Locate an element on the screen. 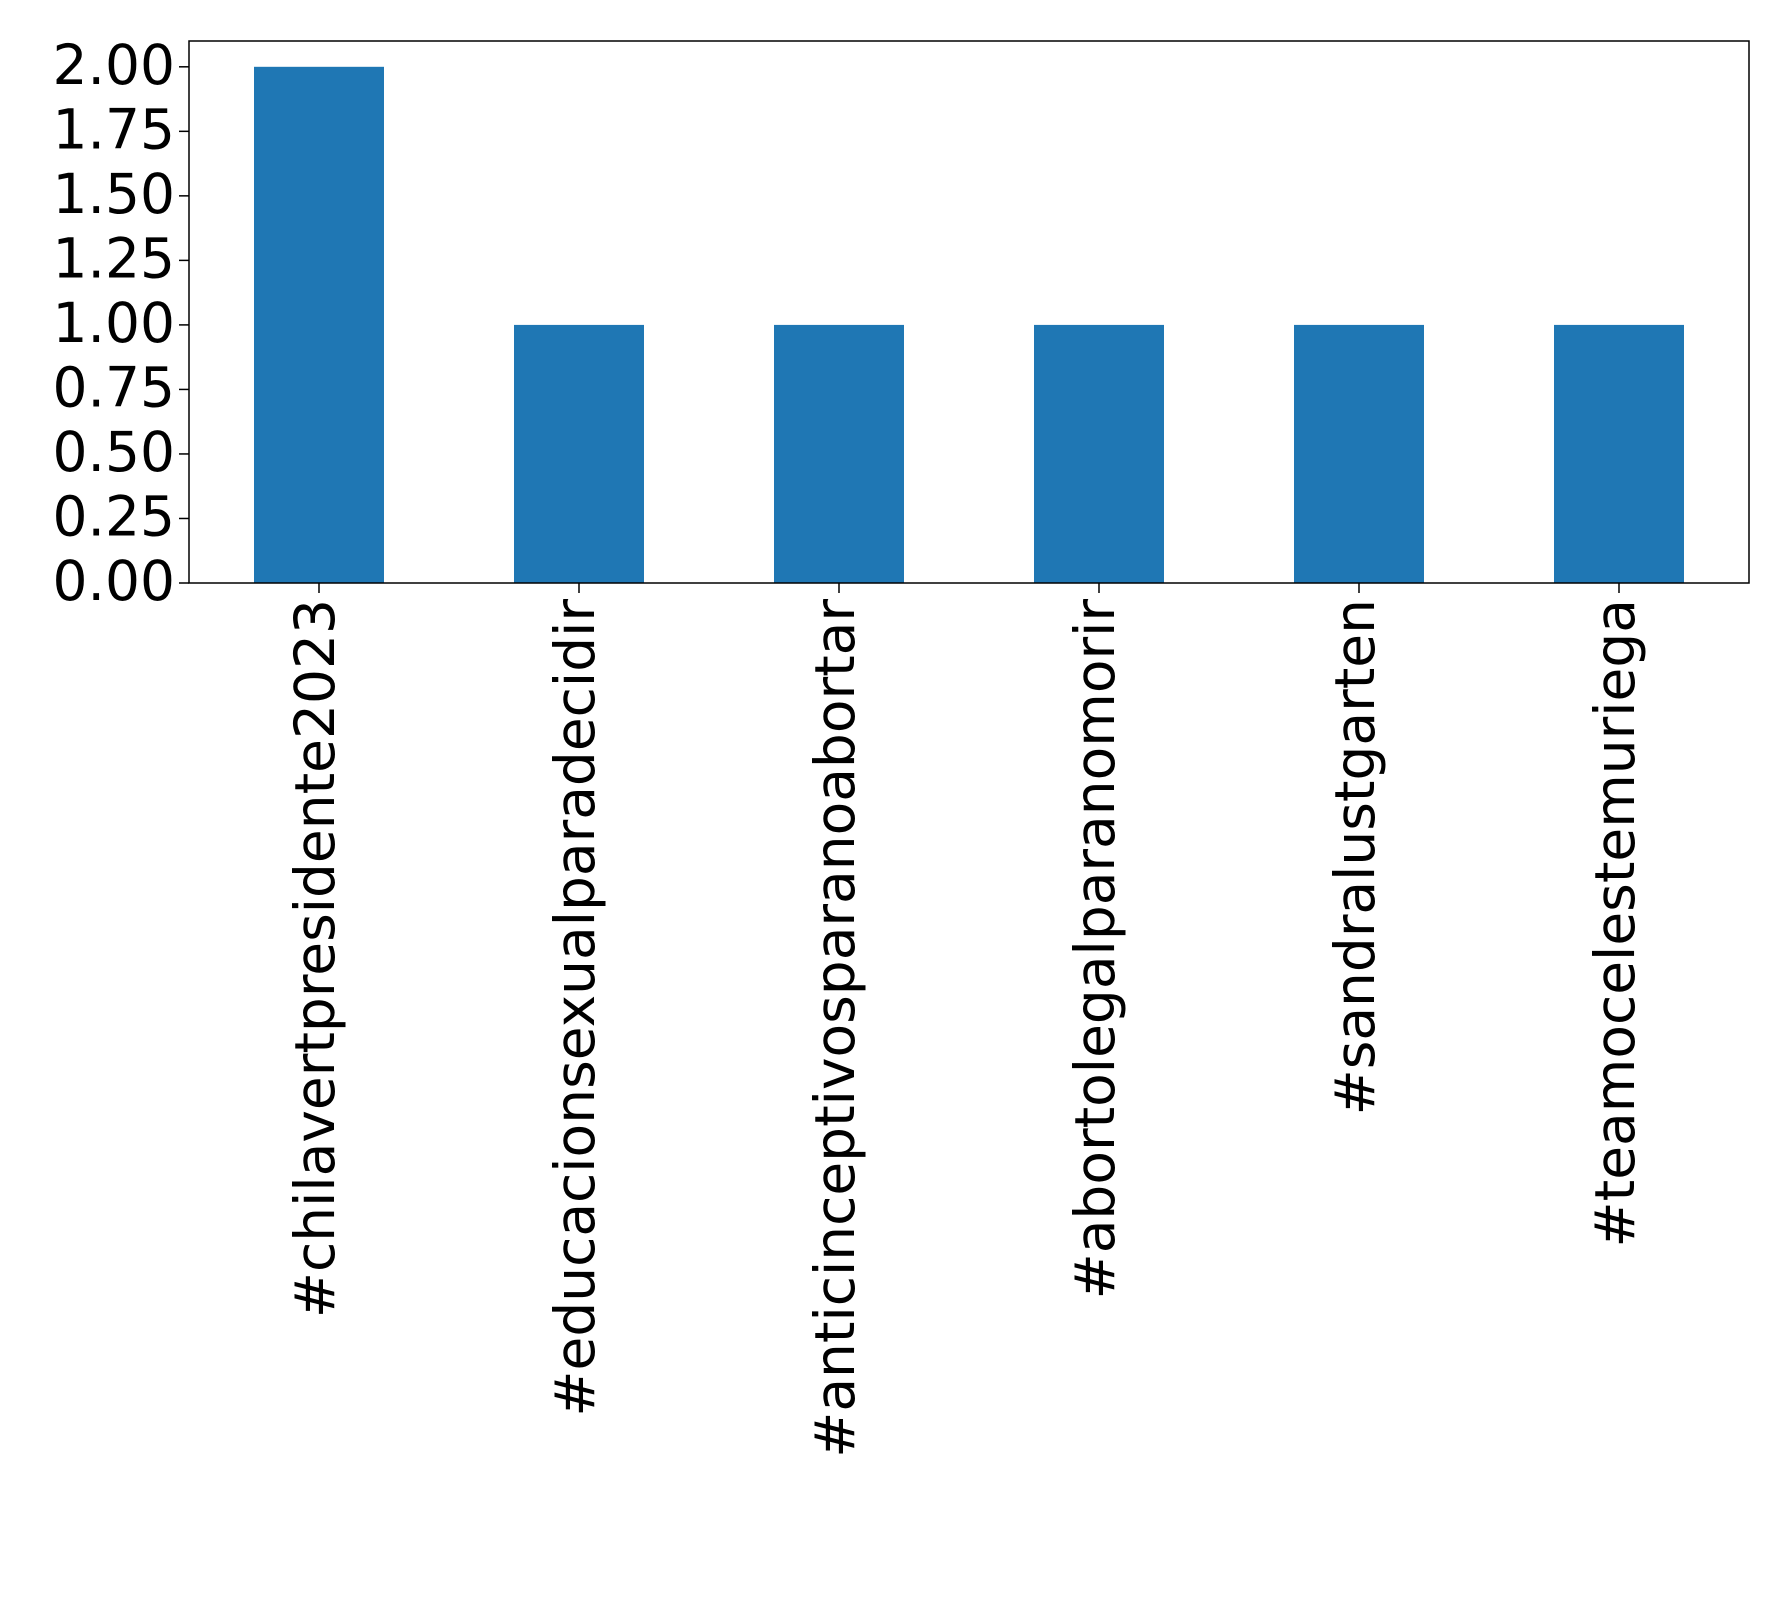 This screenshot has width=1778, height=1604. y-tick-label: 1.25 is located at coordinates (114, 259).